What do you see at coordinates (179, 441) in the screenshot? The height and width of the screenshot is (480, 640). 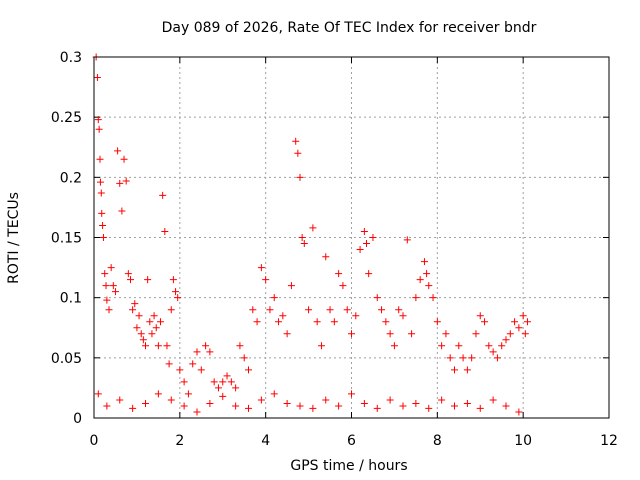 I see `x-tick-label: 2` at bounding box center [179, 441].